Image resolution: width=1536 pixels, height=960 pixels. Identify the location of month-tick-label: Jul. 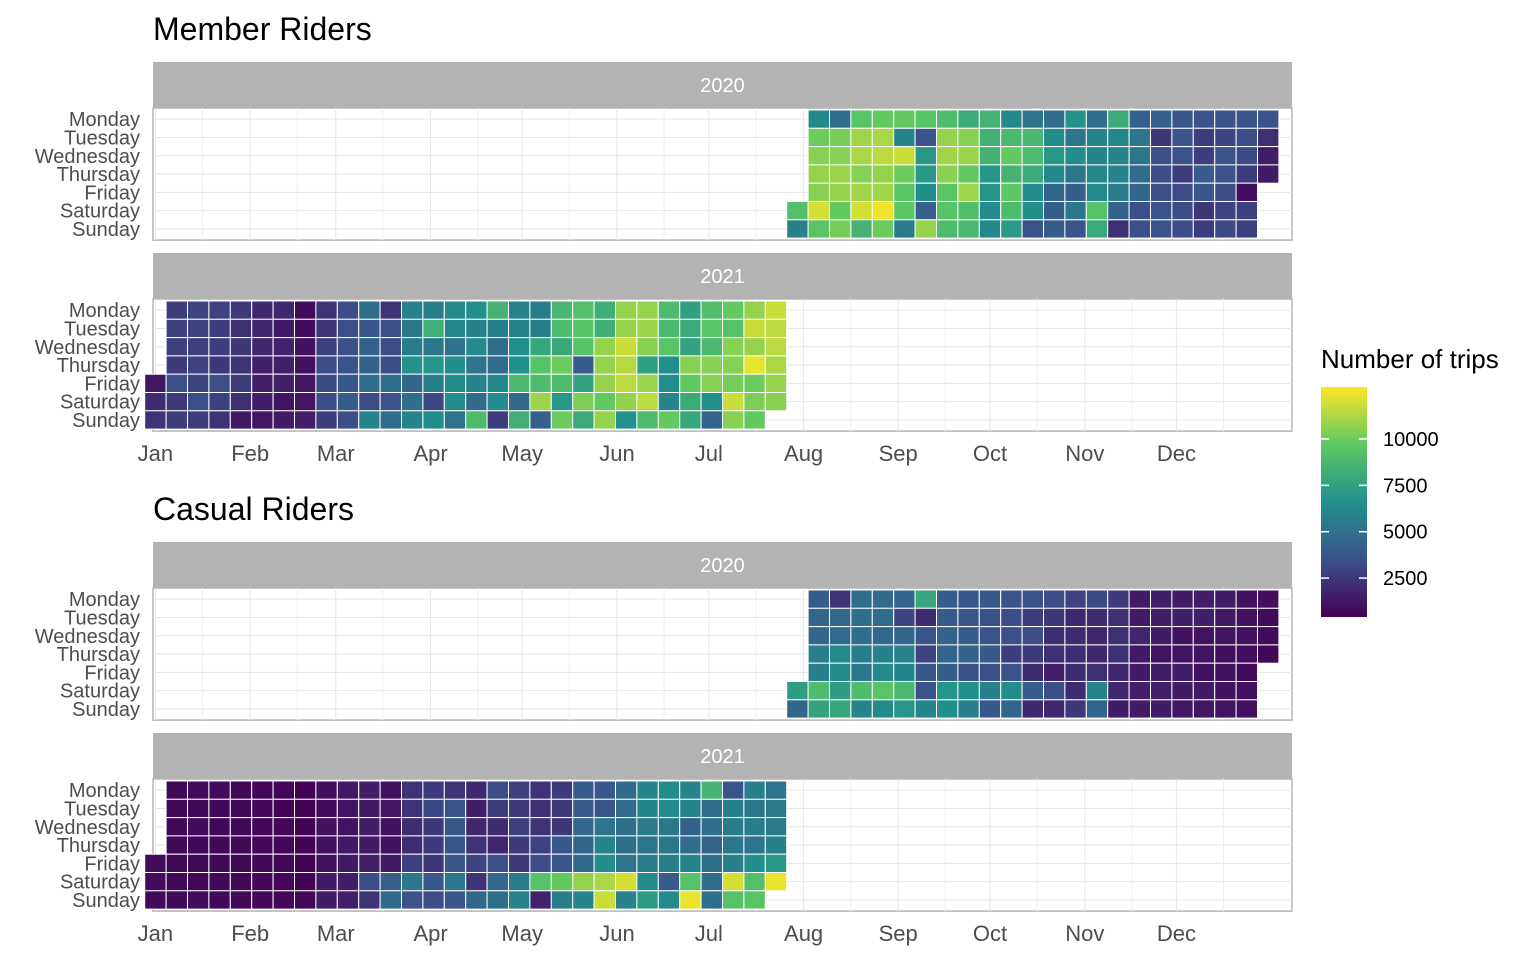
(709, 453).